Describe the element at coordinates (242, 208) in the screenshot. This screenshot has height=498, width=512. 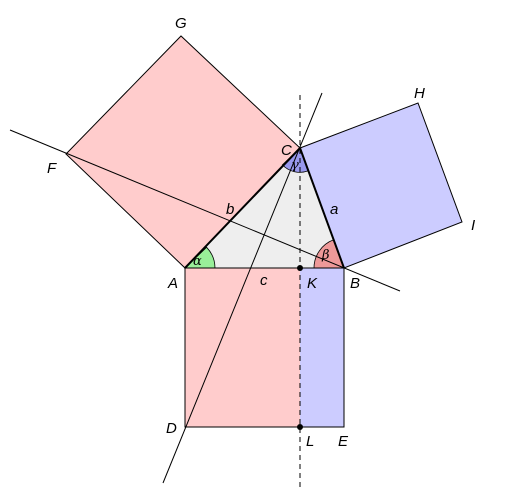
I see `side-b-line` at that location.